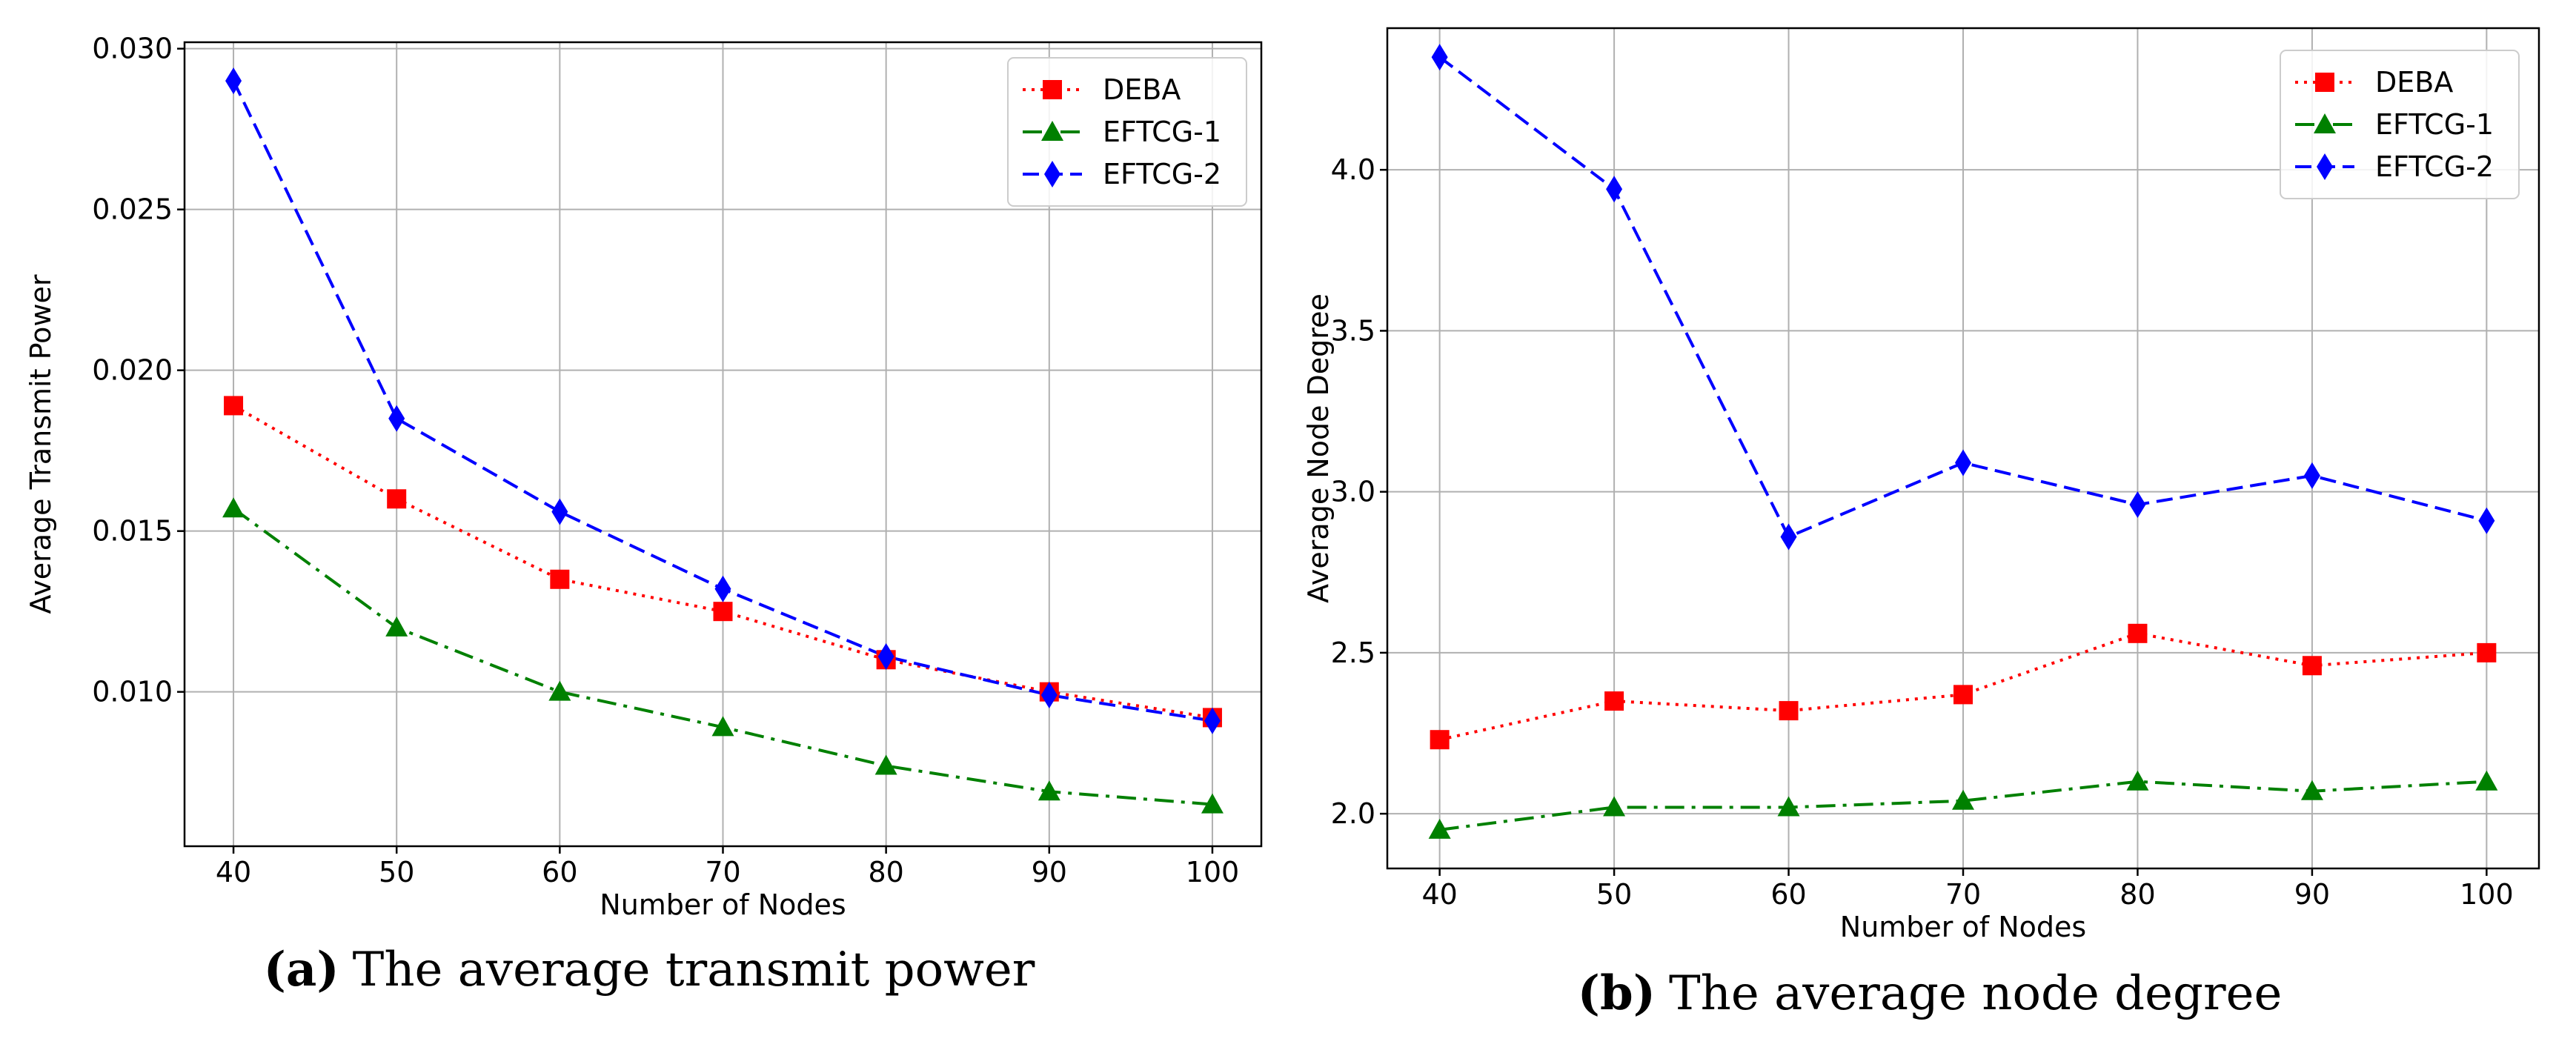  I want to click on y-tick-label: 2.5, so click(1353, 653).